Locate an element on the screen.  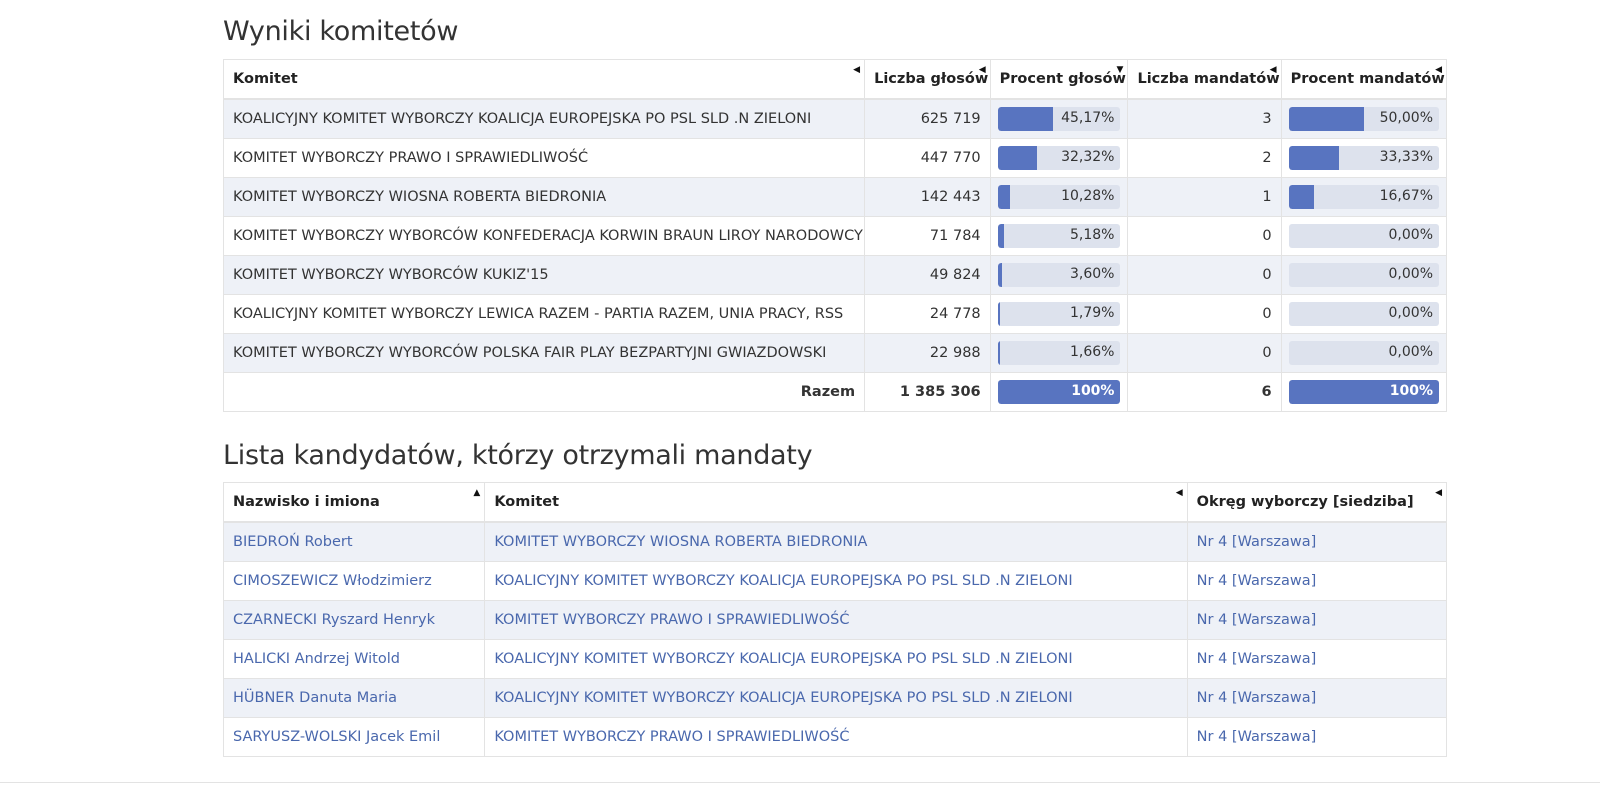
sort-down-triangle-icon: ▼ is located at coordinates (1120, 70).